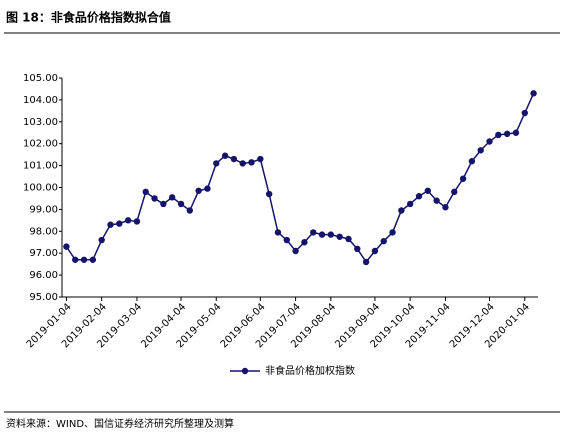 Image resolution: width=564 pixels, height=434 pixels. I want to click on chart-title: 图 18：非食品价格指数拟合值, so click(88, 17).